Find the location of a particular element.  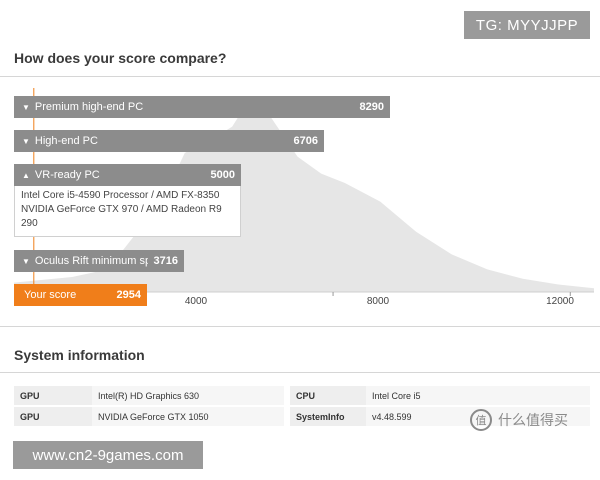

bar-value: 6706 is located at coordinates (305, 141).